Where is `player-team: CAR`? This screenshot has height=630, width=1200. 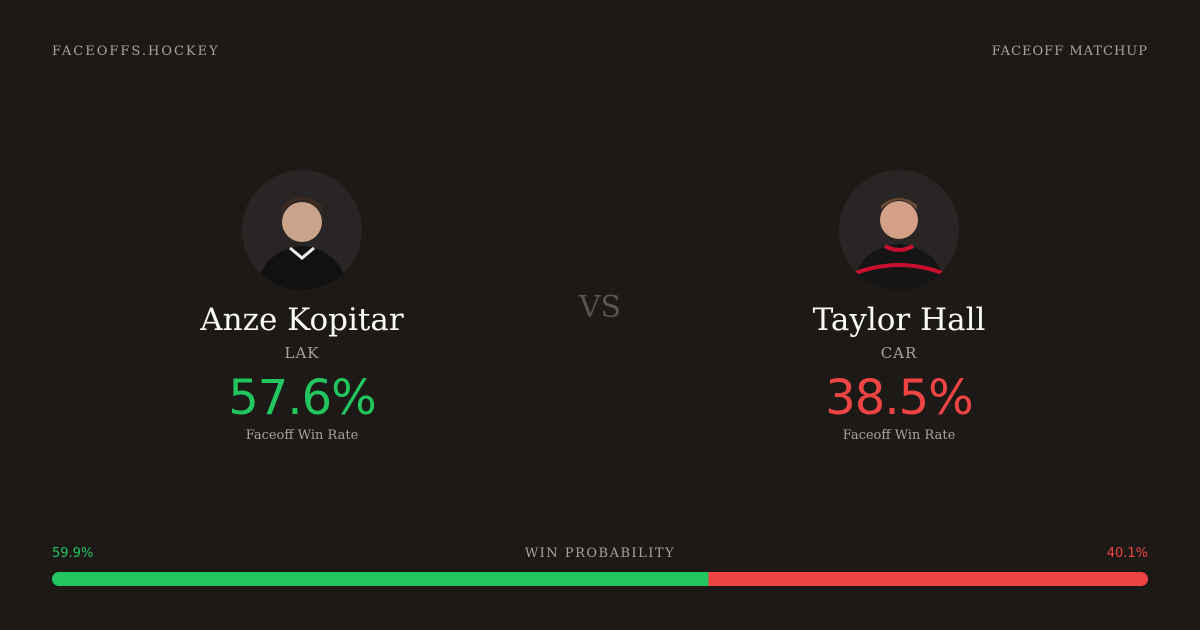 player-team: CAR is located at coordinates (899, 353).